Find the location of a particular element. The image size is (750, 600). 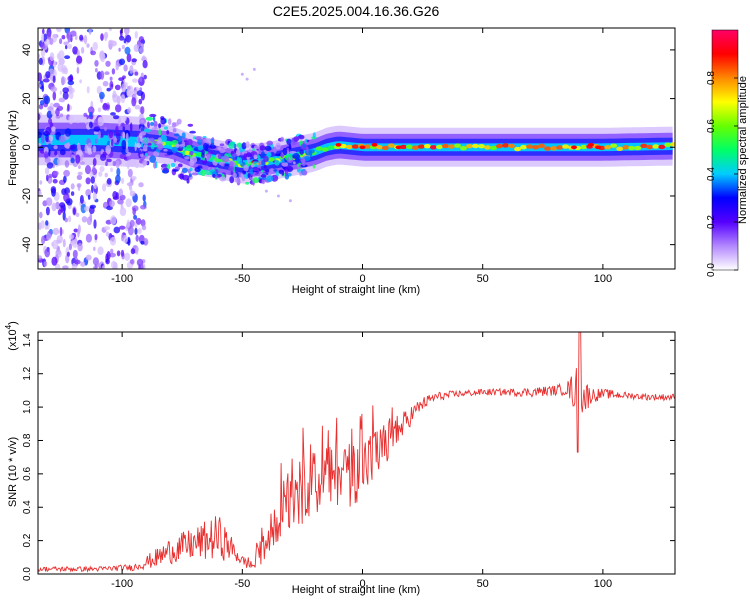

spectrogram-y-tick-label: 0 is located at coordinates (27, 147).